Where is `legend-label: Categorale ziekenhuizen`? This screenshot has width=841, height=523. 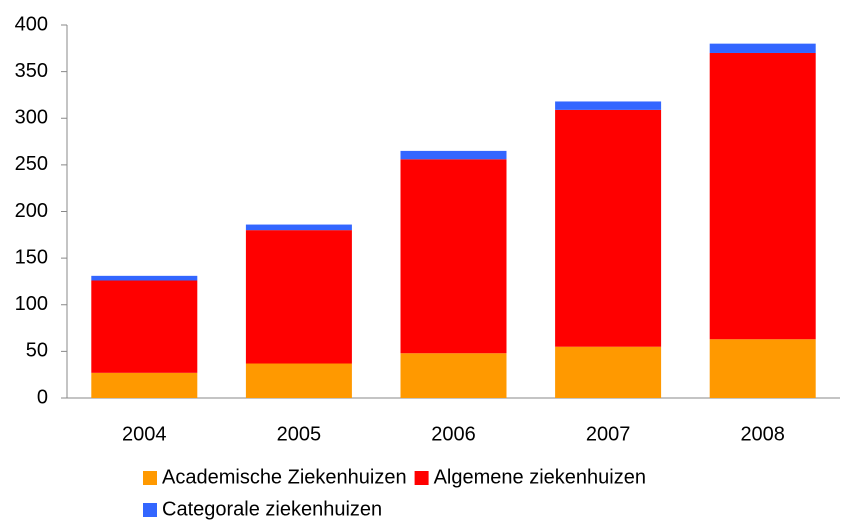
legend-label: Categorale ziekenhuizen is located at coordinates (272, 509).